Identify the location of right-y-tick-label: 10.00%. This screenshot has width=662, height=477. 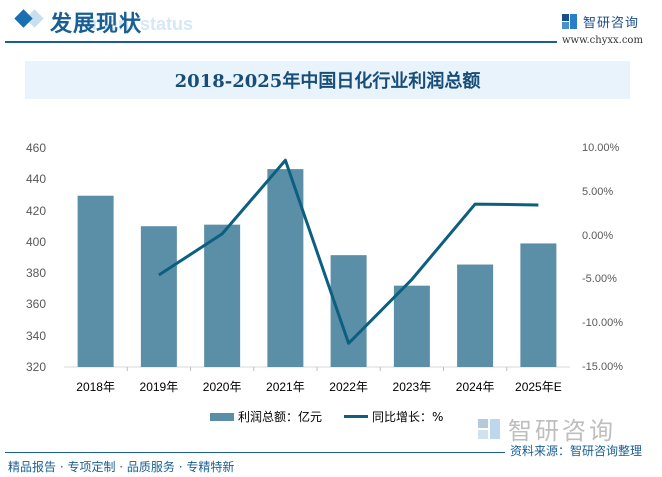
(601, 148).